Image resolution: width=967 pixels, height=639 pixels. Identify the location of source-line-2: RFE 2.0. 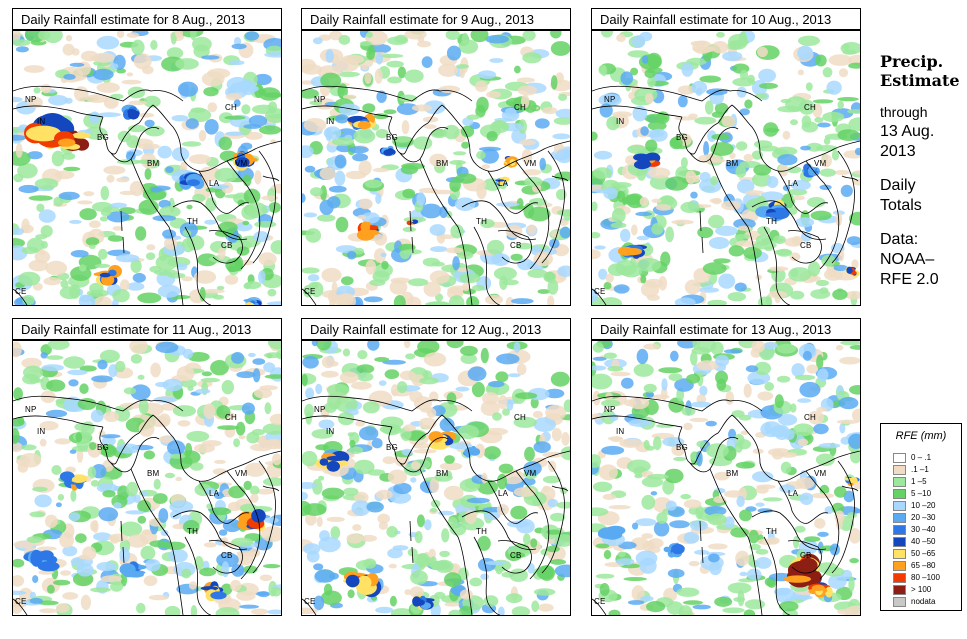
(909, 279).